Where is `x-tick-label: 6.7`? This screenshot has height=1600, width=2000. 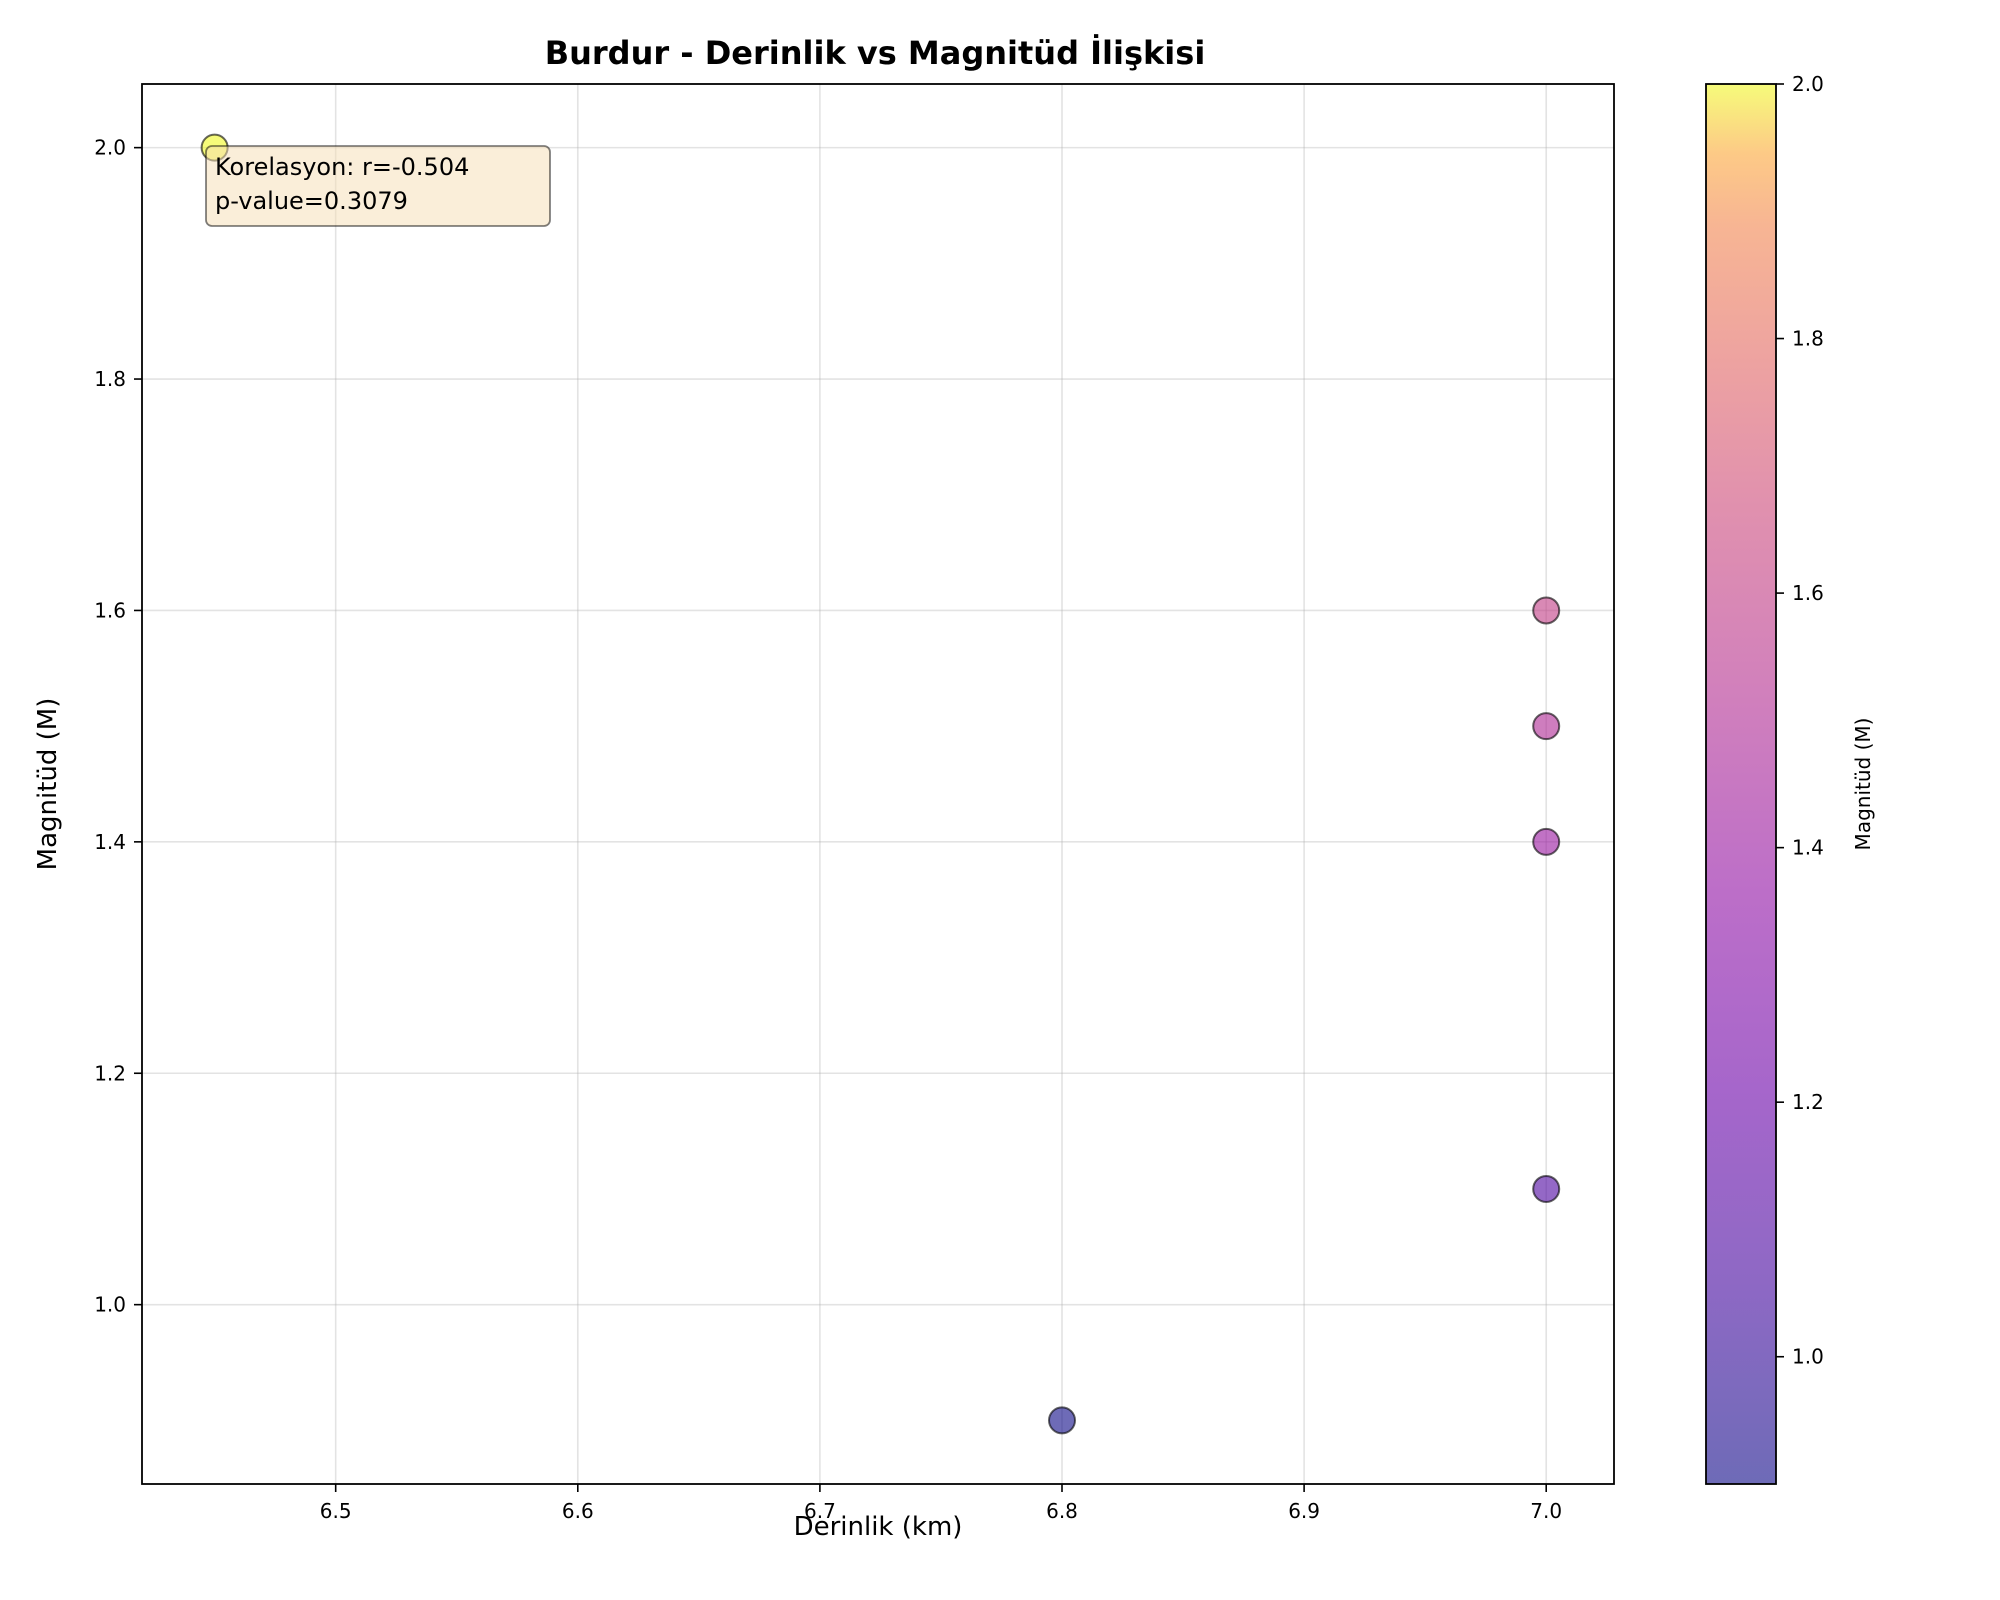
x-tick-label: 6.7 is located at coordinates (820, 1511).